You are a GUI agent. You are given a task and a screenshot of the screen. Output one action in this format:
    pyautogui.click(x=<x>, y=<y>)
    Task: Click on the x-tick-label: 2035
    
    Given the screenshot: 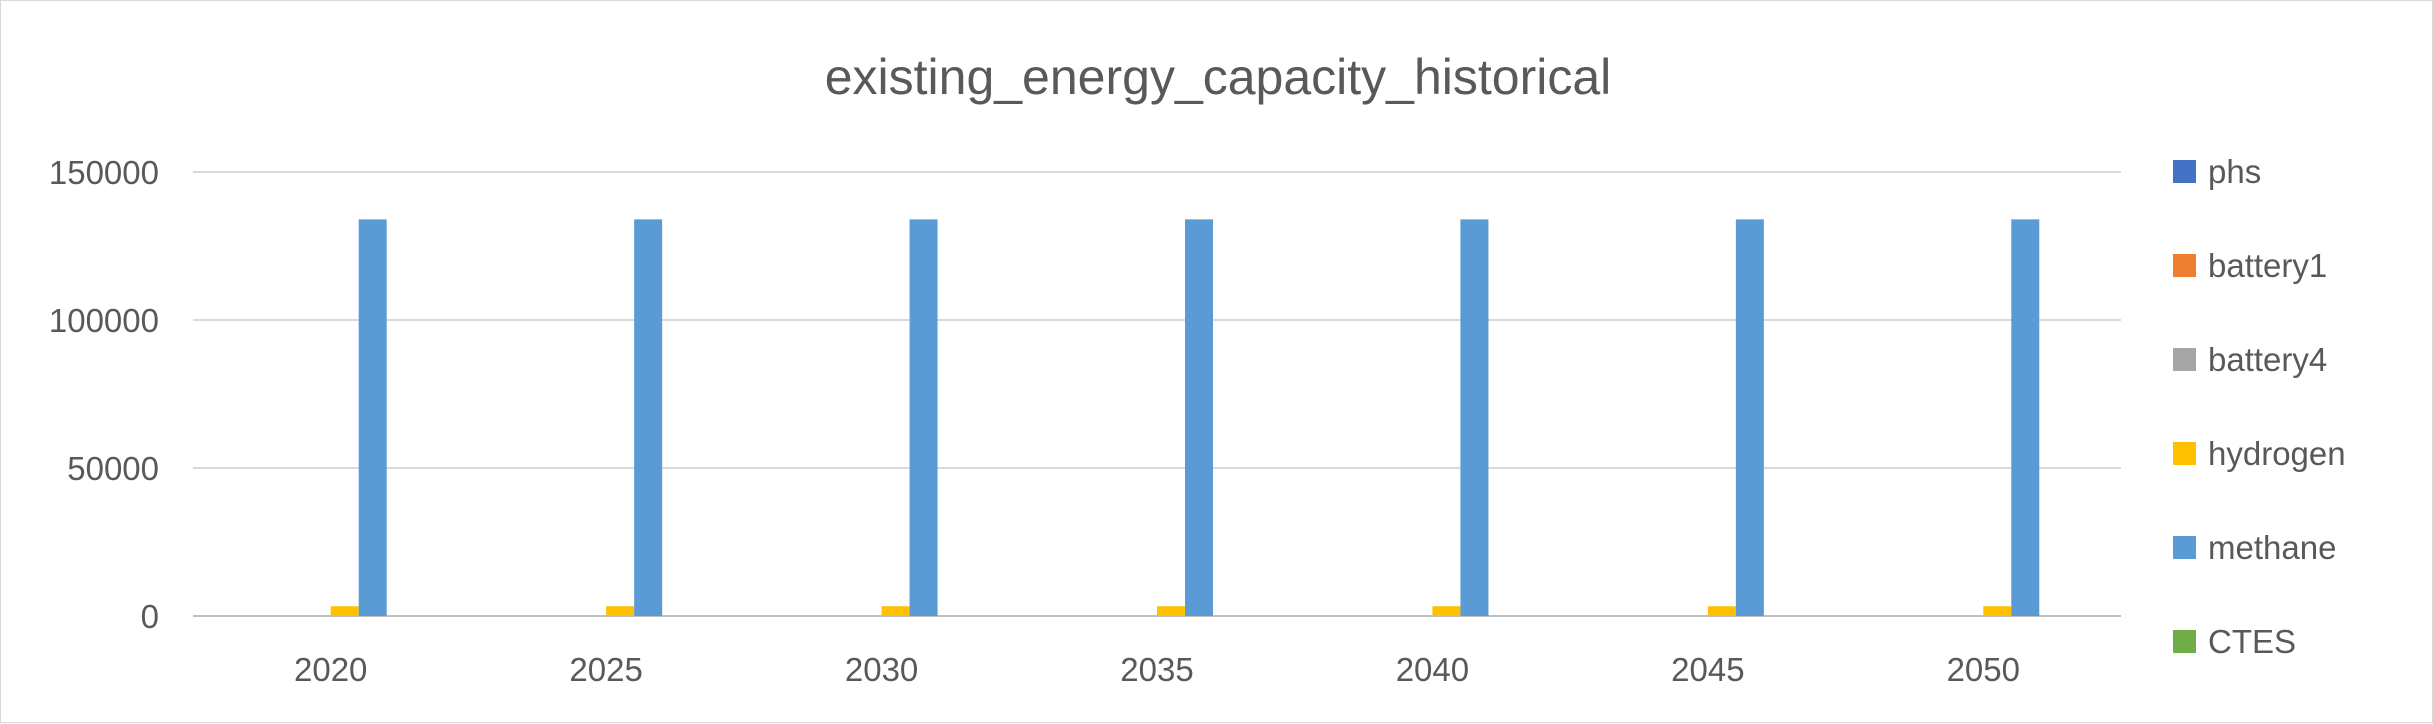 What is the action you would take?
    pyautogui.click(x=1156, y=669)
    